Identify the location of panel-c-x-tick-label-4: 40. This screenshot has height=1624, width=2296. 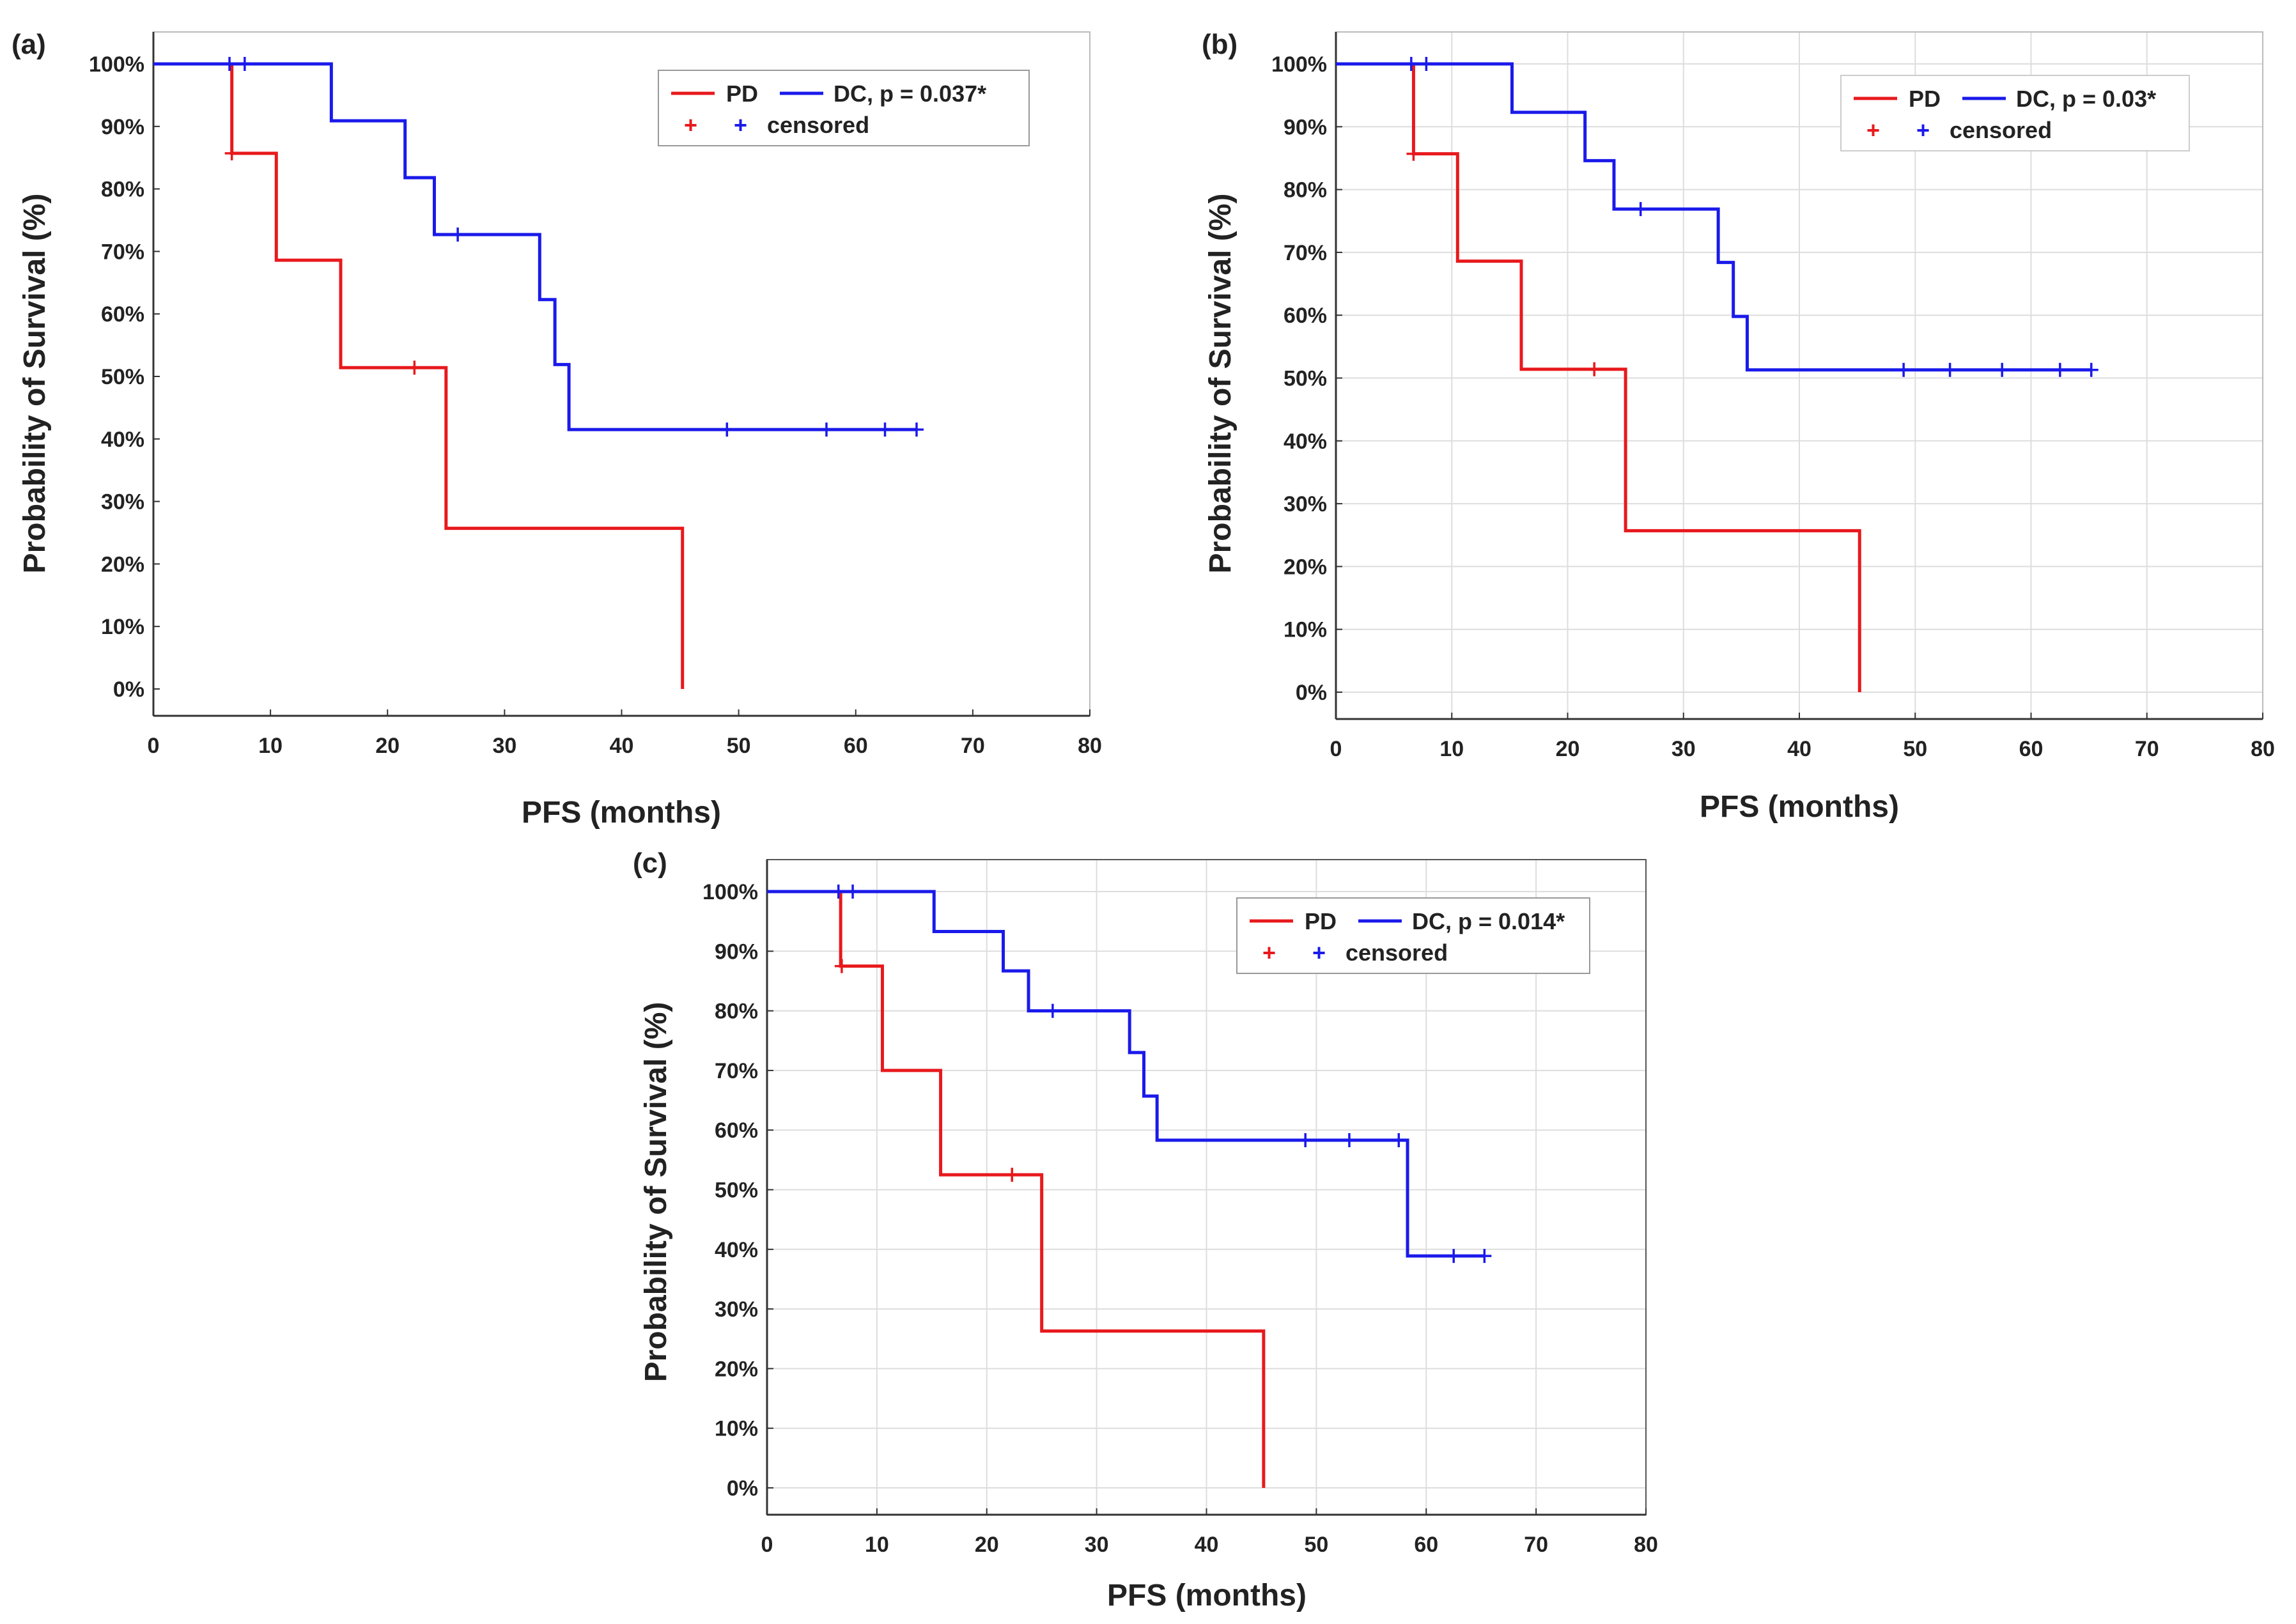
(1207, 1545).